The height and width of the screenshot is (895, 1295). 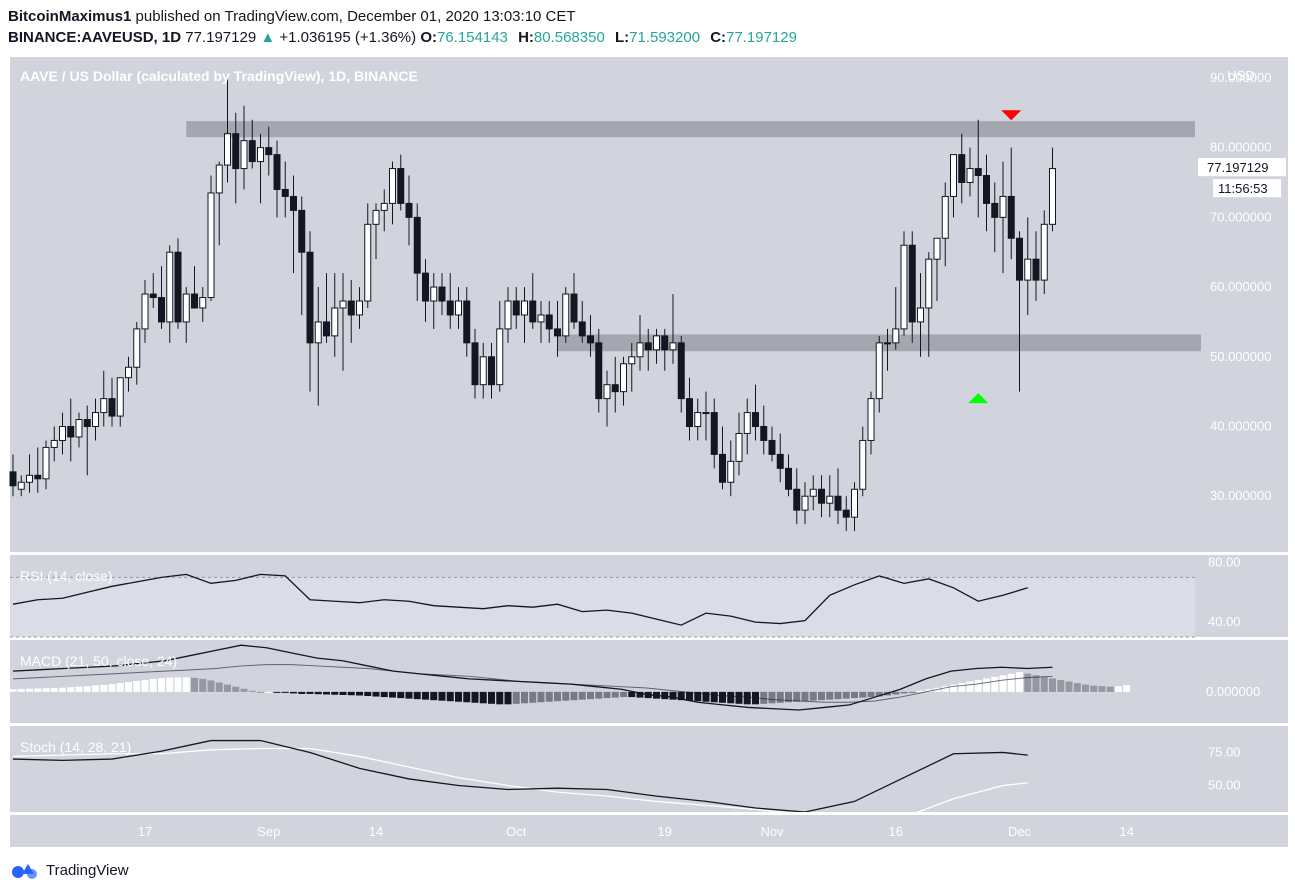 I want to click on brand-name: TradingView, so click(x=87, y=870).